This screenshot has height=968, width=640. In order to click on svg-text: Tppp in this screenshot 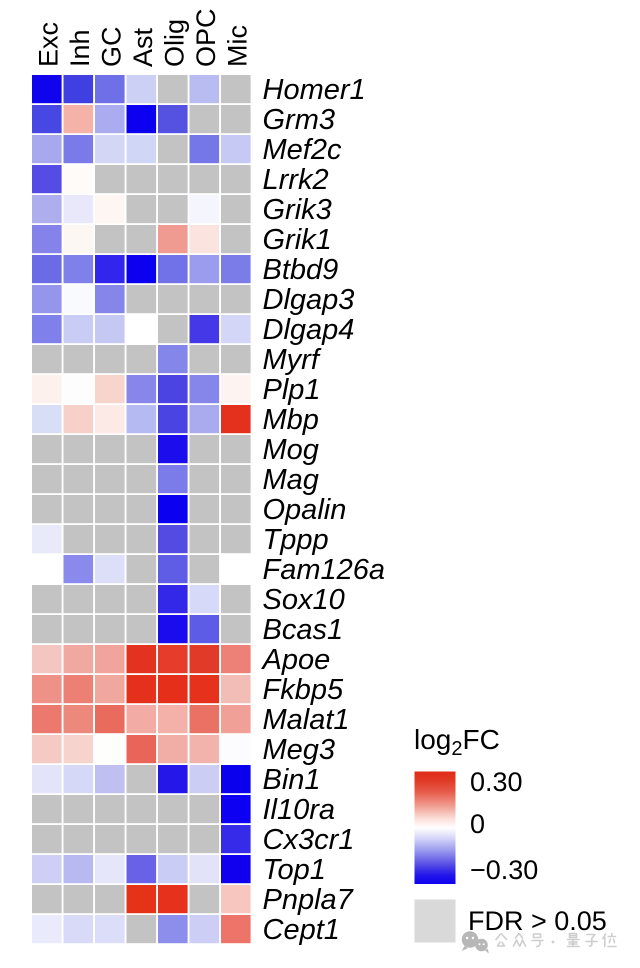, I will do `click(296, 540)`.